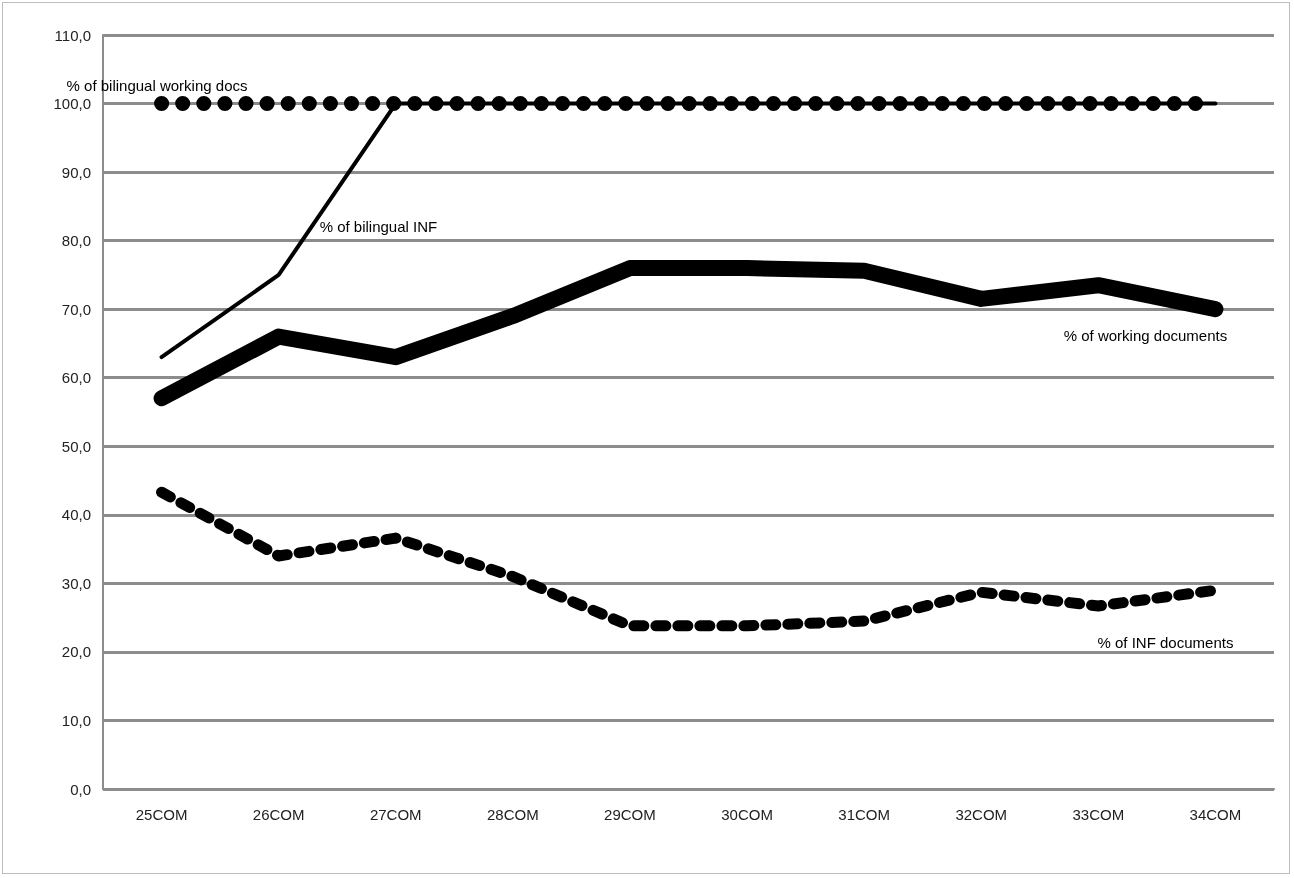 This screenshot has height=878, width=1294. Describe the element at coordinates (161, 814) in the screenshot. I see `x-tick-label: 25COM` at that location.